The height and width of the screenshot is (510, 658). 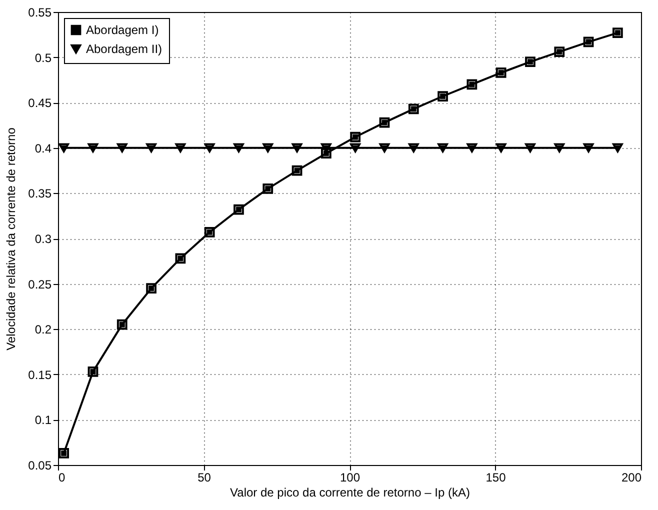 What do you see at coordinates (496, 477) in the screenshot?
I see `x-tick-label: 150` at bounding box center [496, 477].